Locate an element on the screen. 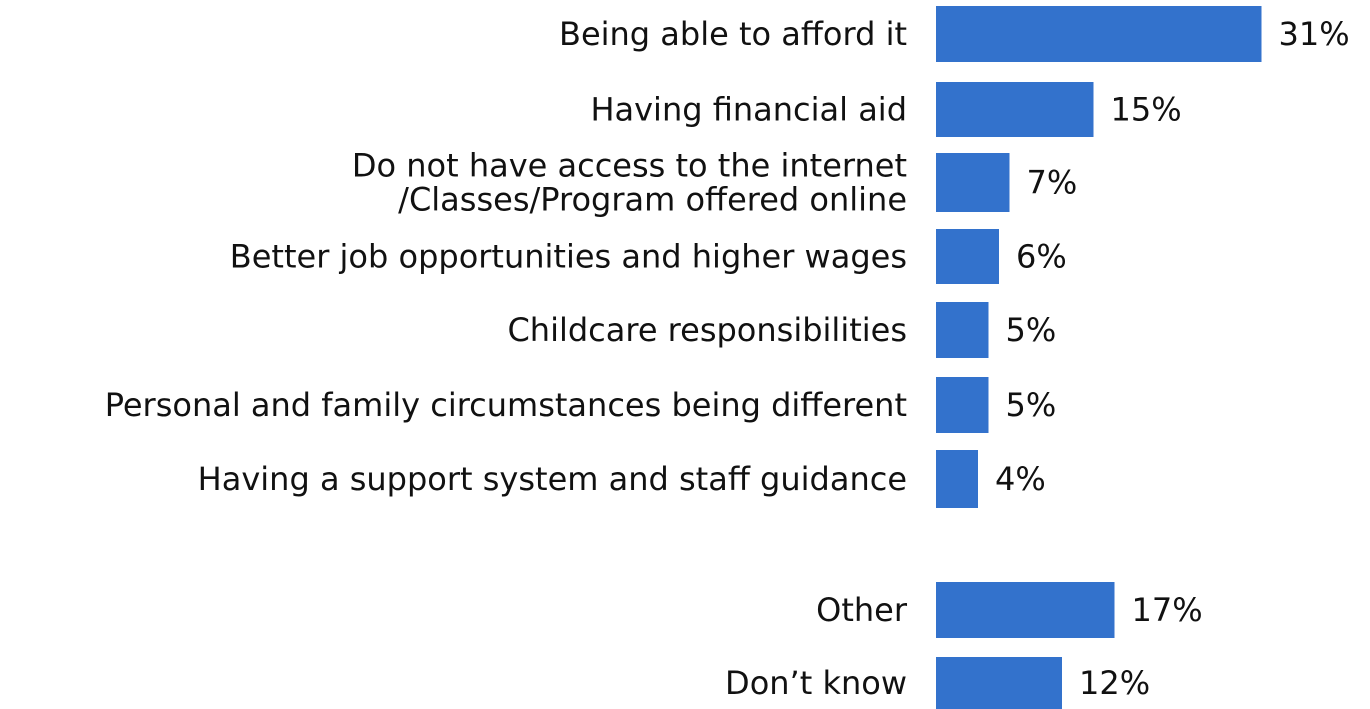  category-label-4: Childcare responsibilities is located at coordinates (707, 330).